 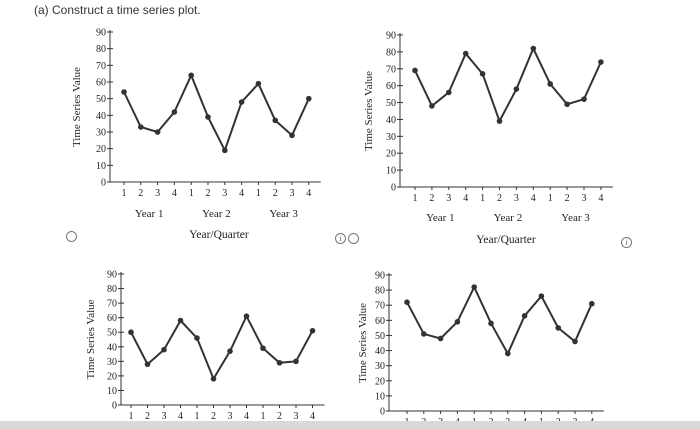 I want to click on option-b-radio, so click(x=353, y=238).